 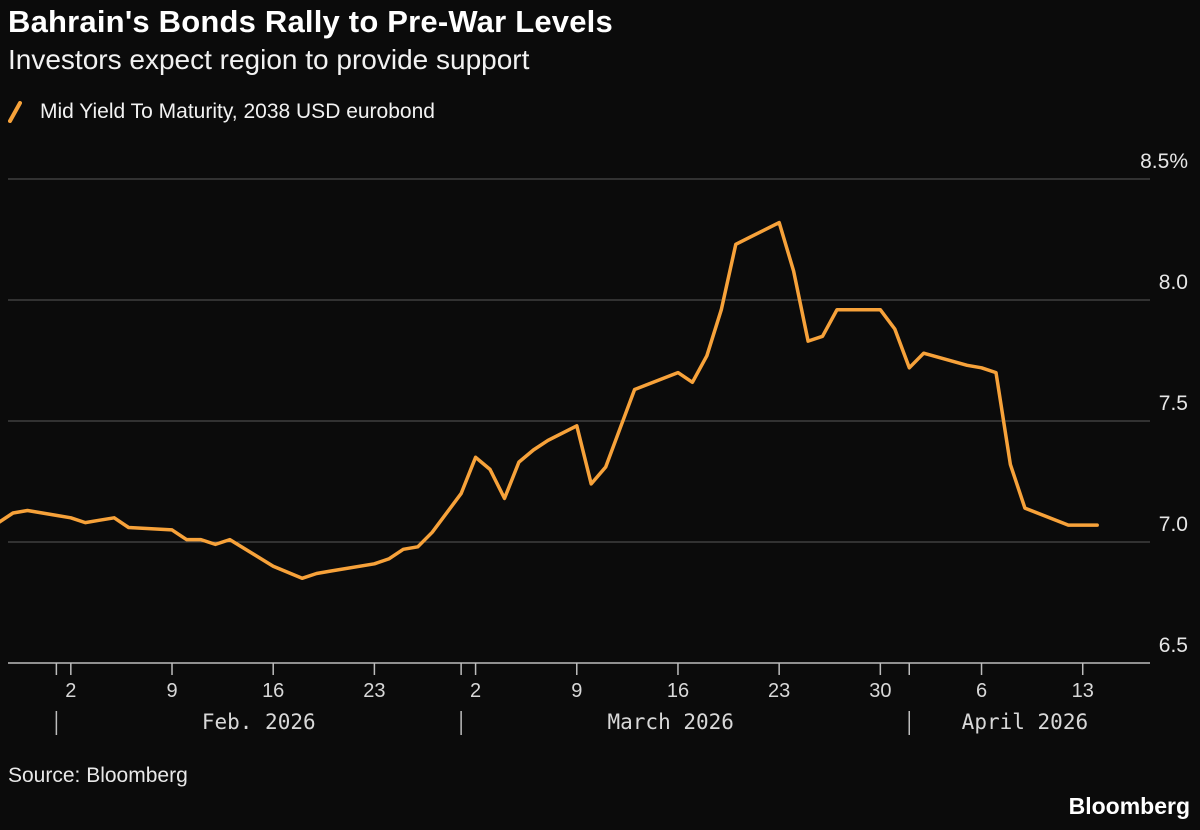 What do you see at coordinates (259, 722) in the screenshot?
I see `month-label: Feb. 2026` at bounding box center [259, 722].